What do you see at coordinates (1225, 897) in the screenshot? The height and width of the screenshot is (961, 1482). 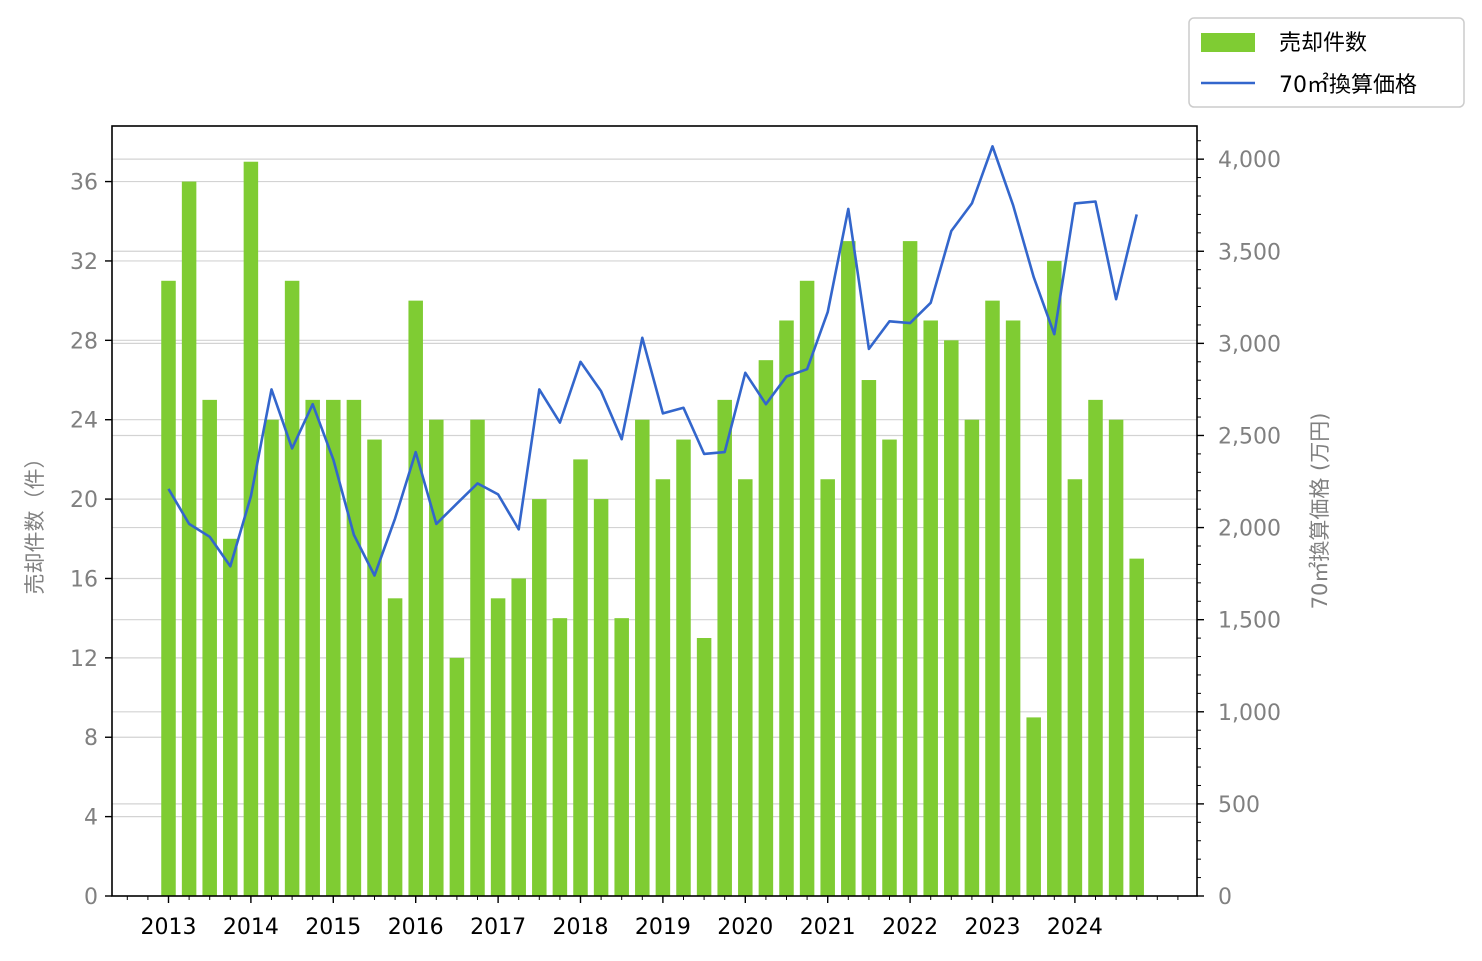 I see `right-tick-label-0: 0` at bounding box center [1225, 897].